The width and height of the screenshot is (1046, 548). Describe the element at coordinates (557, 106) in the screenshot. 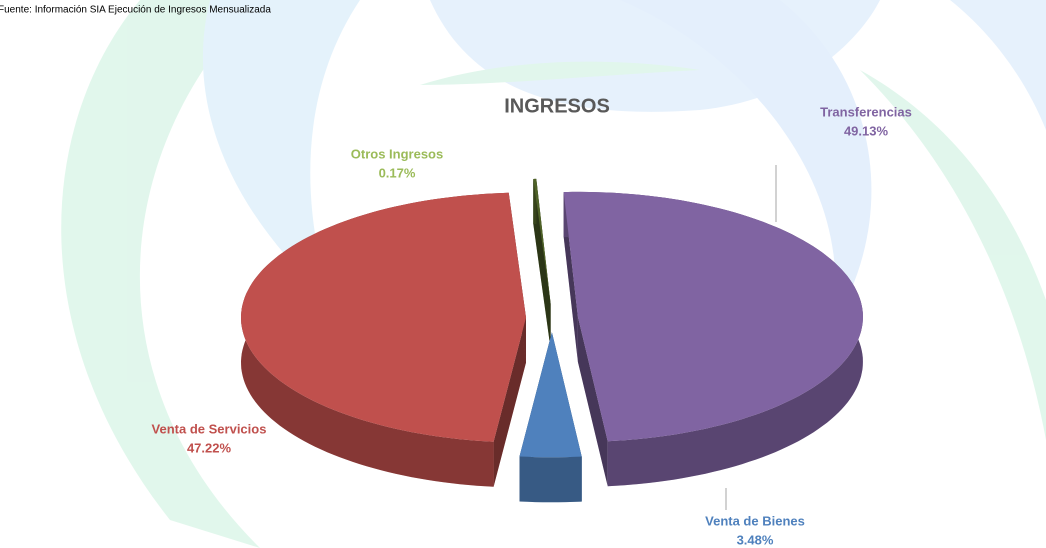

I see `chart-title: INGRESOS` at that location.